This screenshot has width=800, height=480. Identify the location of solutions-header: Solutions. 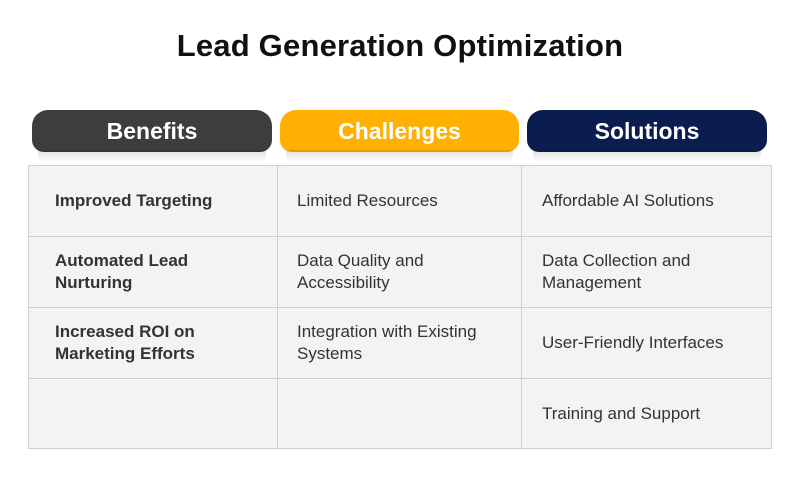
(647, 136).